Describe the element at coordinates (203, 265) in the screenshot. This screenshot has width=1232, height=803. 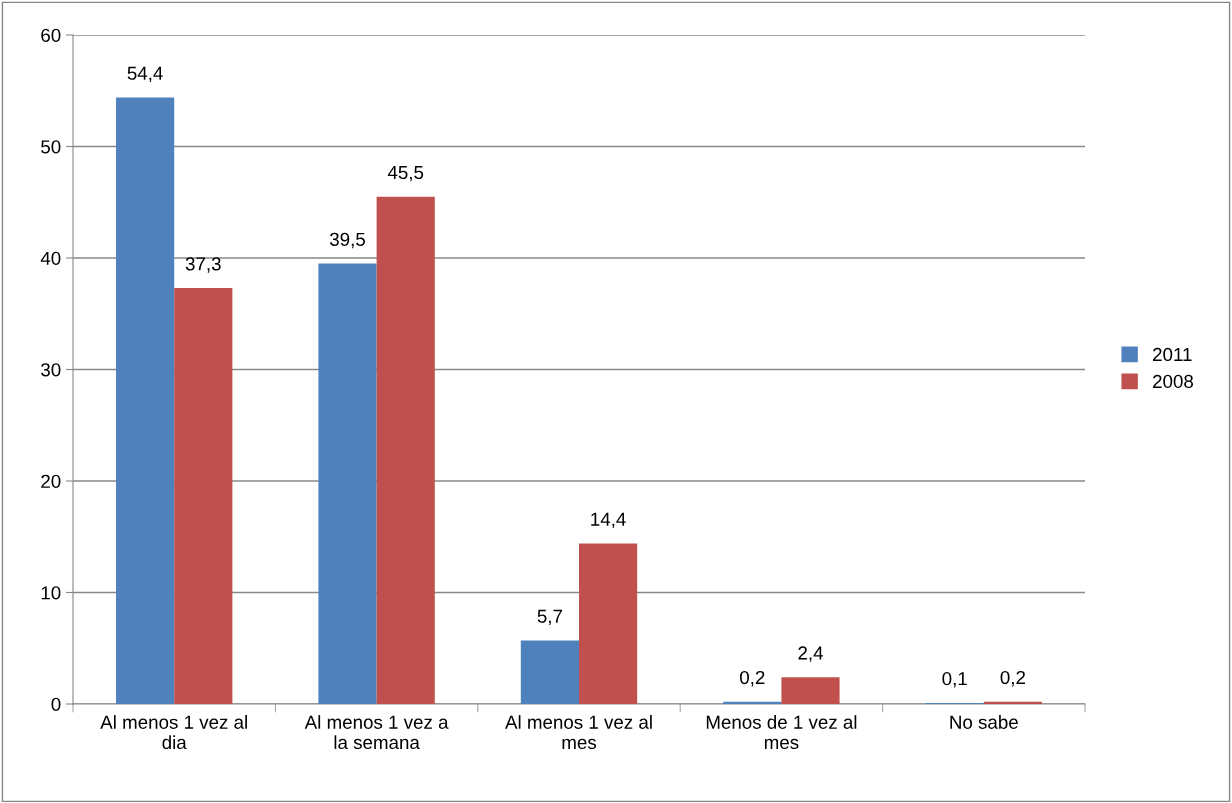
I see `data-label: 37,3` at that location.